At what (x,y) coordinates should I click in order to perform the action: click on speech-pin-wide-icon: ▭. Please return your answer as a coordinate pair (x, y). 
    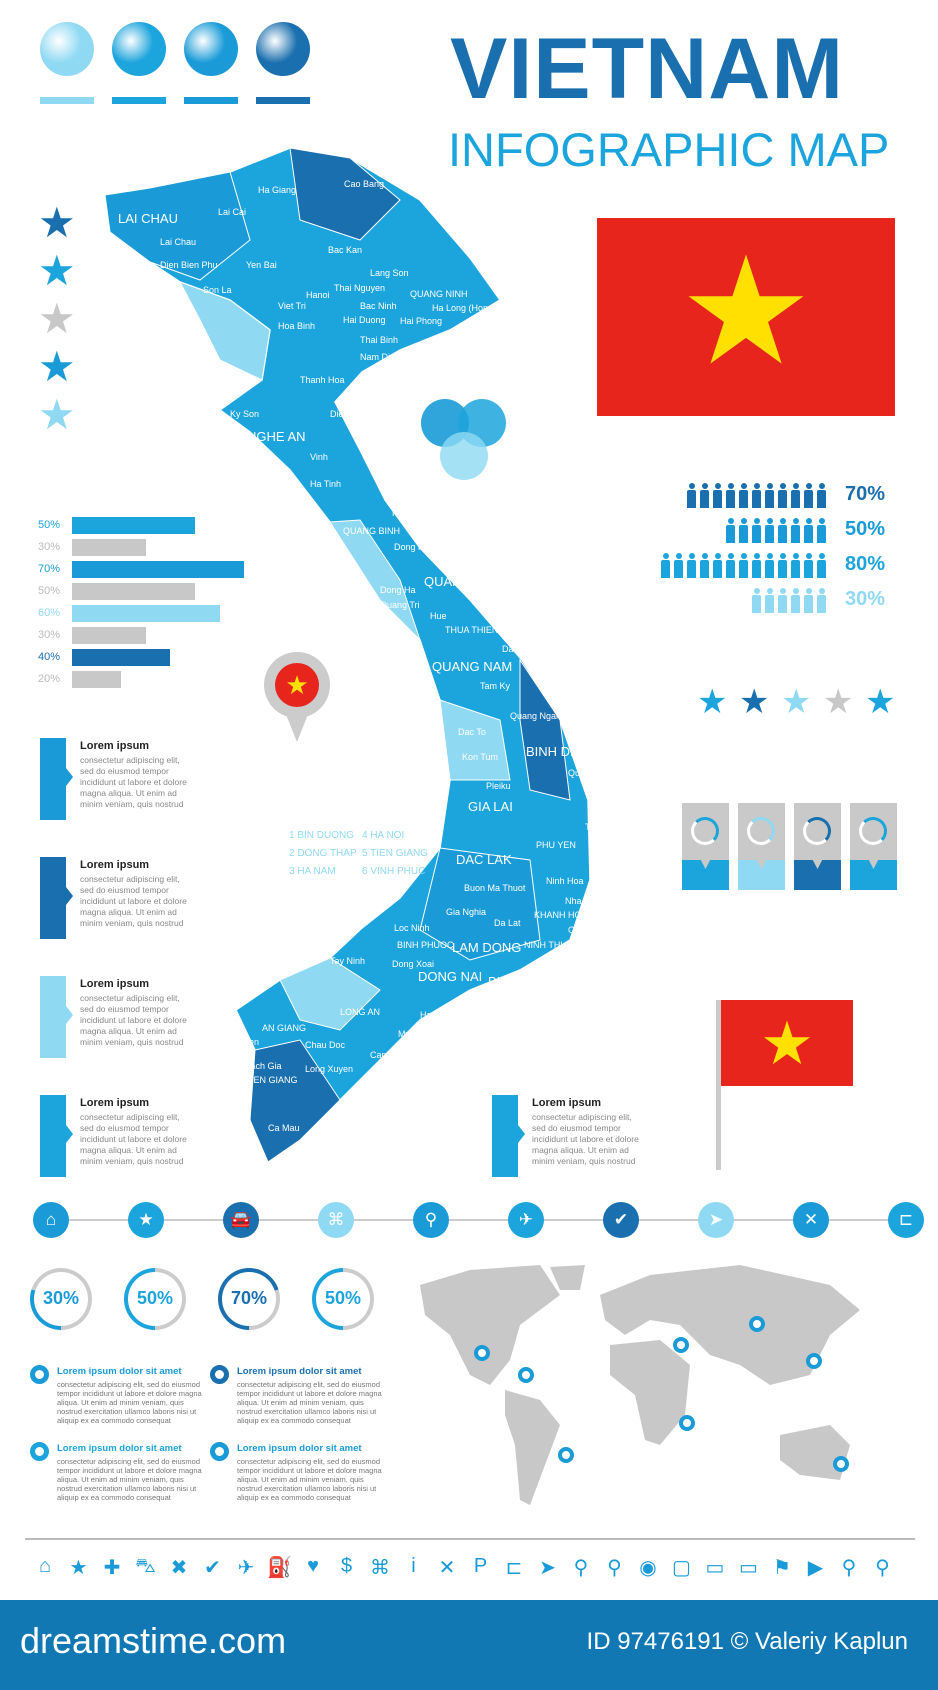
    Looking at the image, I should click on (715, 1568).